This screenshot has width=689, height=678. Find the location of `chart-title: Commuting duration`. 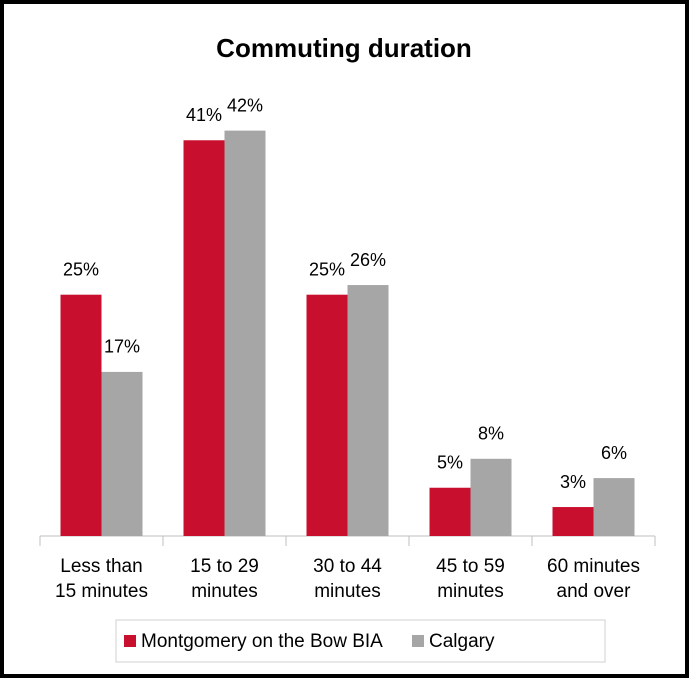

chart-title: Commuting duration is located at coordinates (344, 48).